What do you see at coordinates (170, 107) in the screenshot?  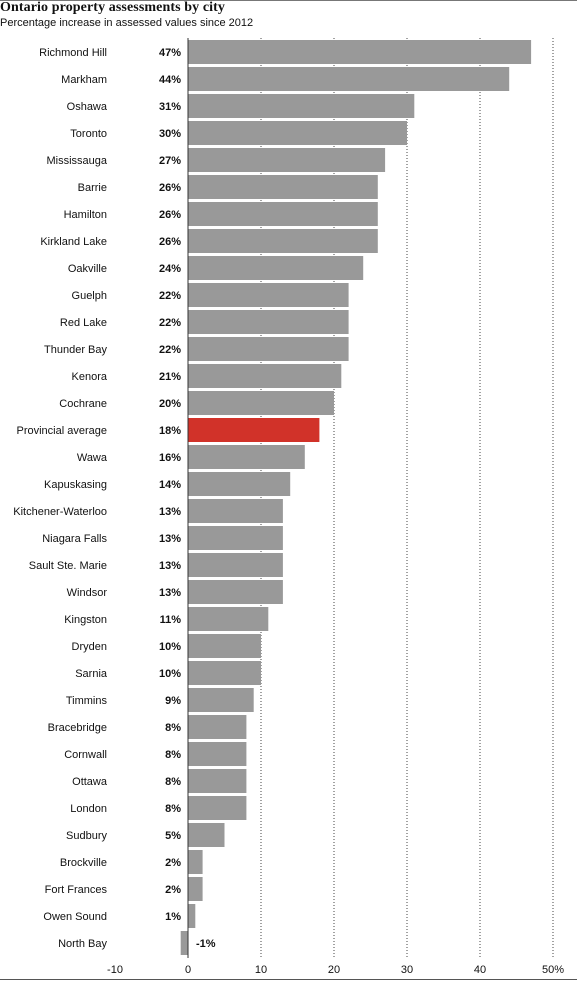 I see `value-label: 31%` at bounding box center [170, 107].